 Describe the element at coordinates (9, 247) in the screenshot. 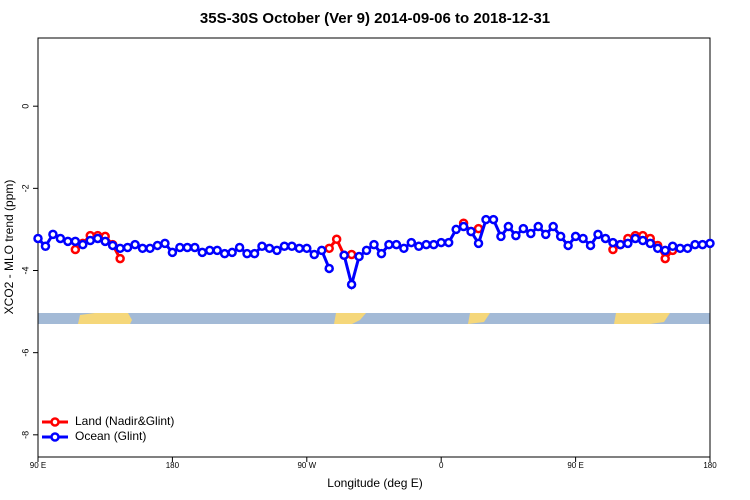

I see `y-axis-label: XCO2 - MLO trend (ppm)` at that location.